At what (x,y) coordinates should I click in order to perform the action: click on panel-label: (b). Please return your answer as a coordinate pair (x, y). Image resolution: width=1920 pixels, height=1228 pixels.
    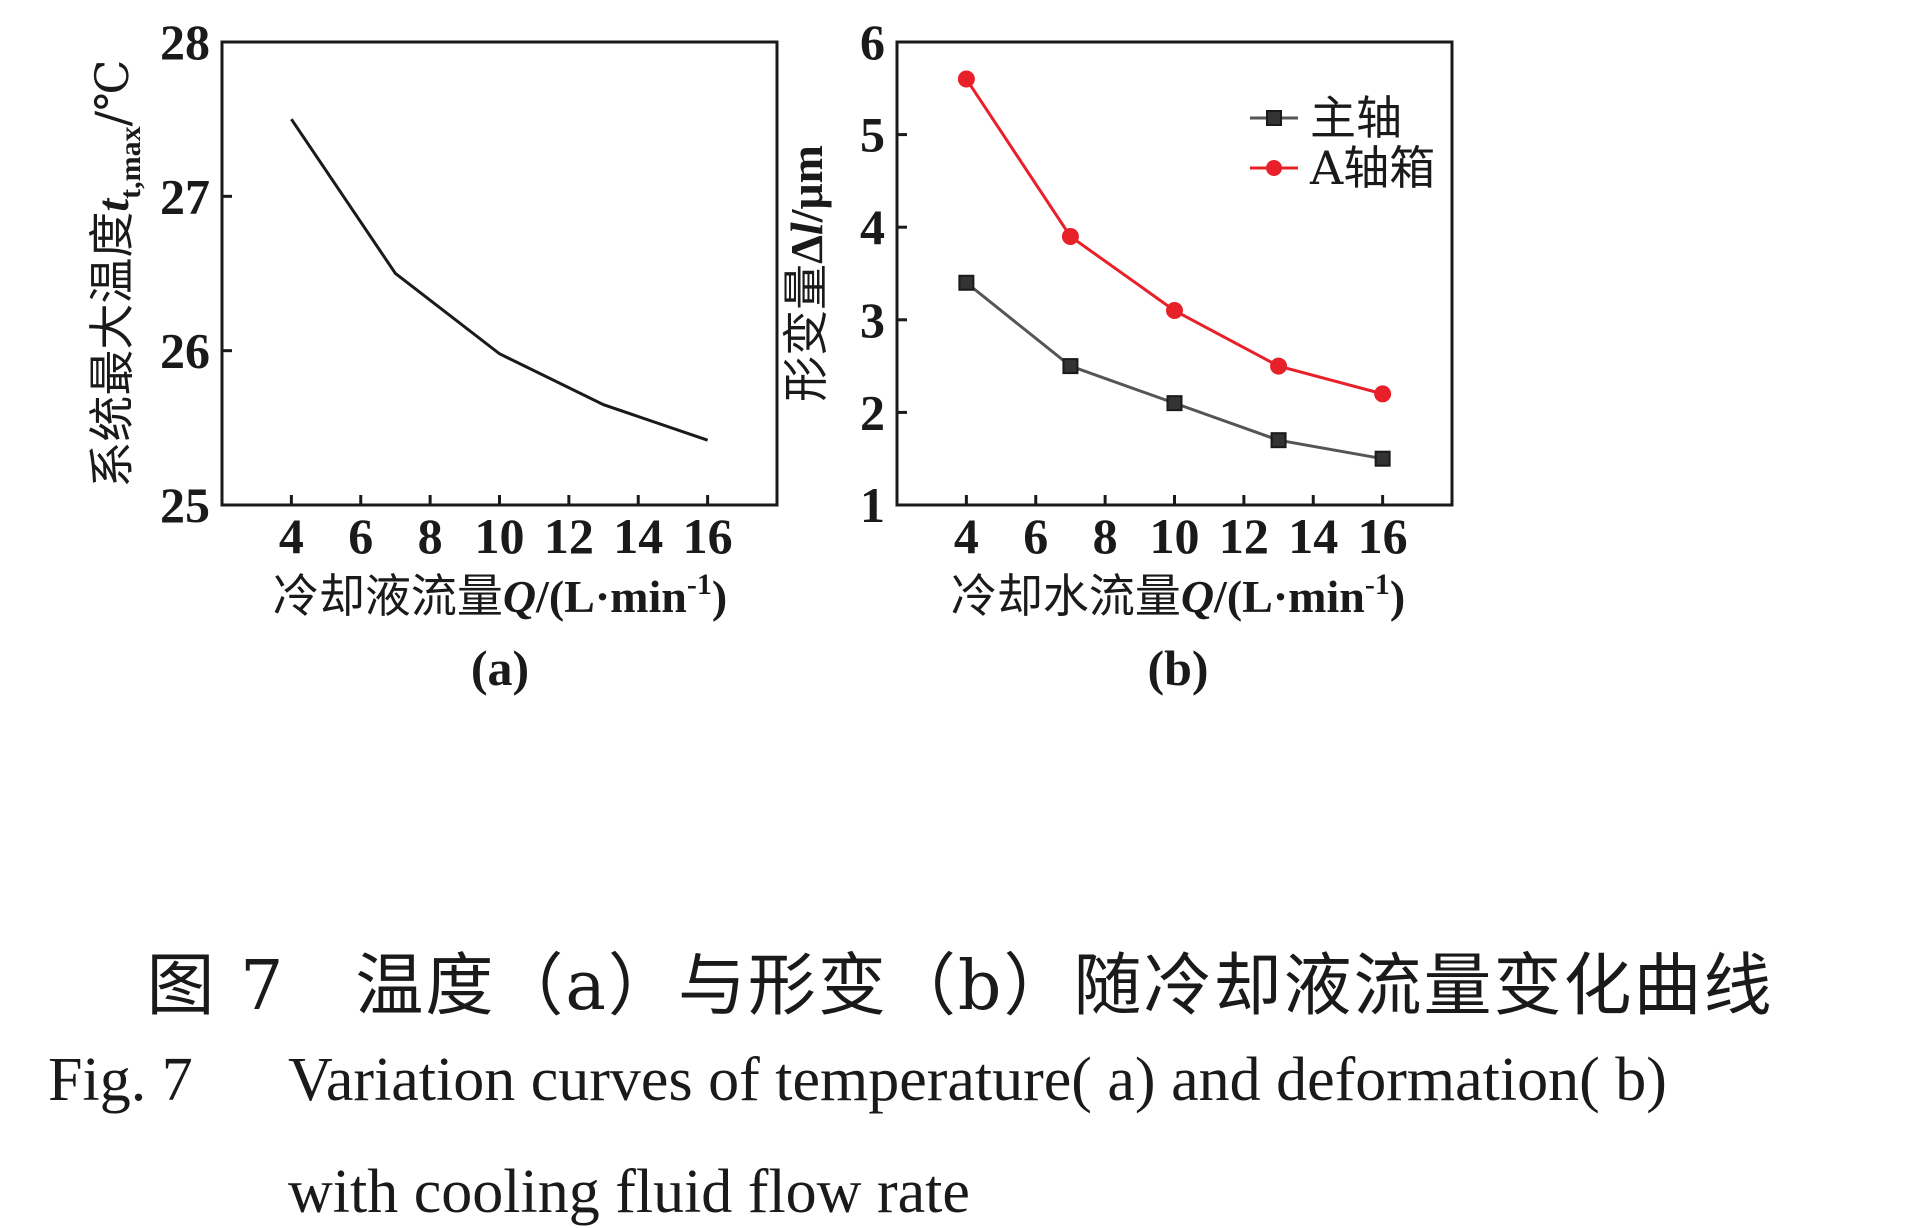
    Looking at the image, I should click on (1177, 668).